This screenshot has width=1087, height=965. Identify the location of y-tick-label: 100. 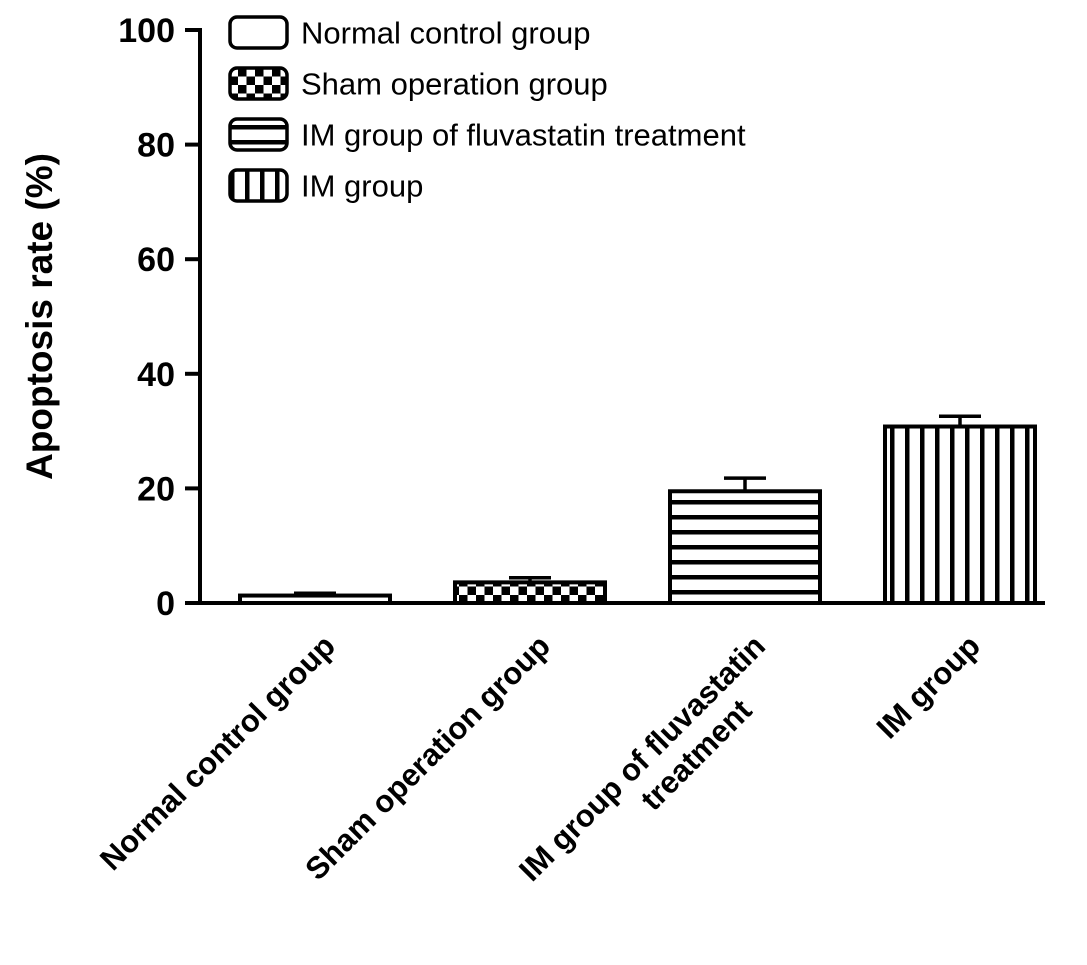
(146, 31).